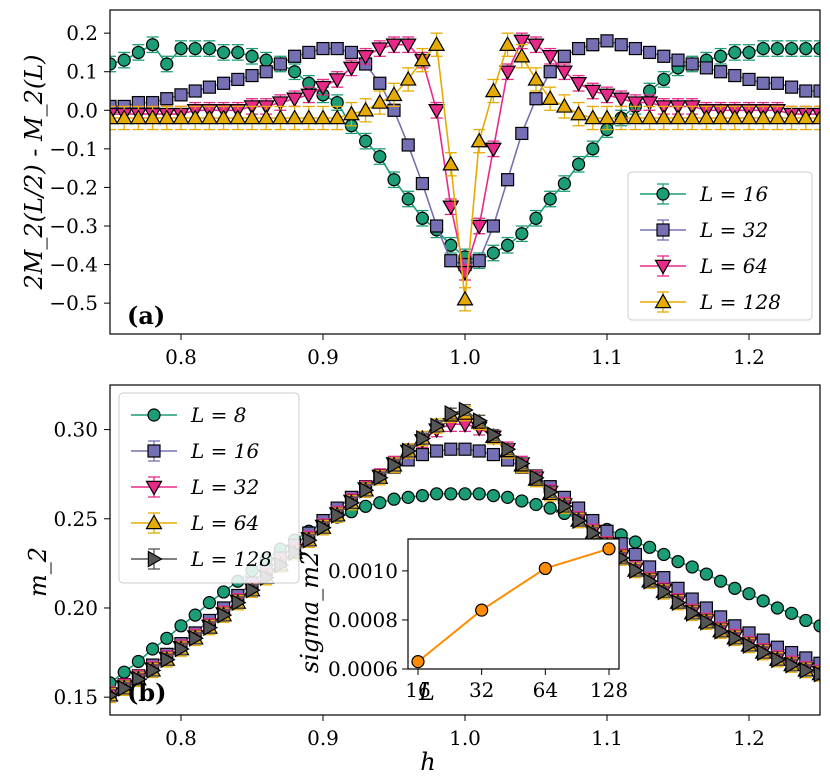 This screenshot has width=830, height=782. What do you see at coordinates (75, 697) in the screenshot?
I see `y-tick-label: 0.15` at bounding box center [75, 697].